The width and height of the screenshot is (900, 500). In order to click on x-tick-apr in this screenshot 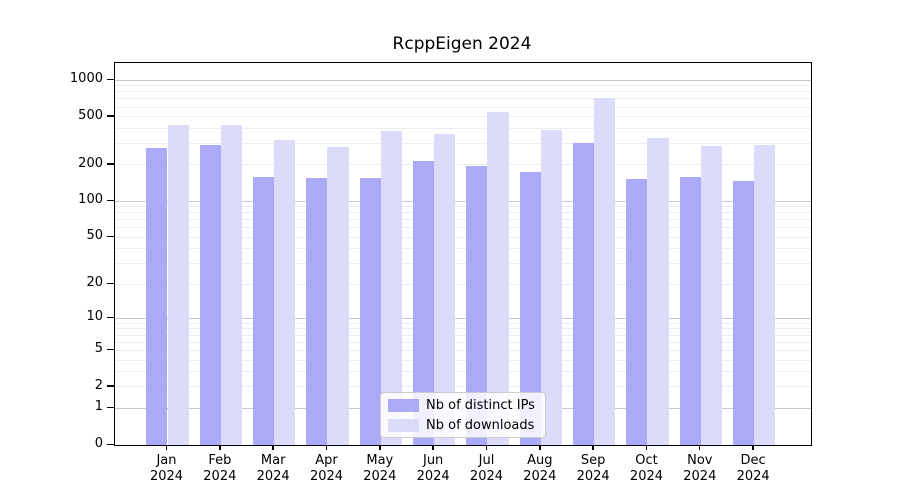, I will do `click(326, 447)`.